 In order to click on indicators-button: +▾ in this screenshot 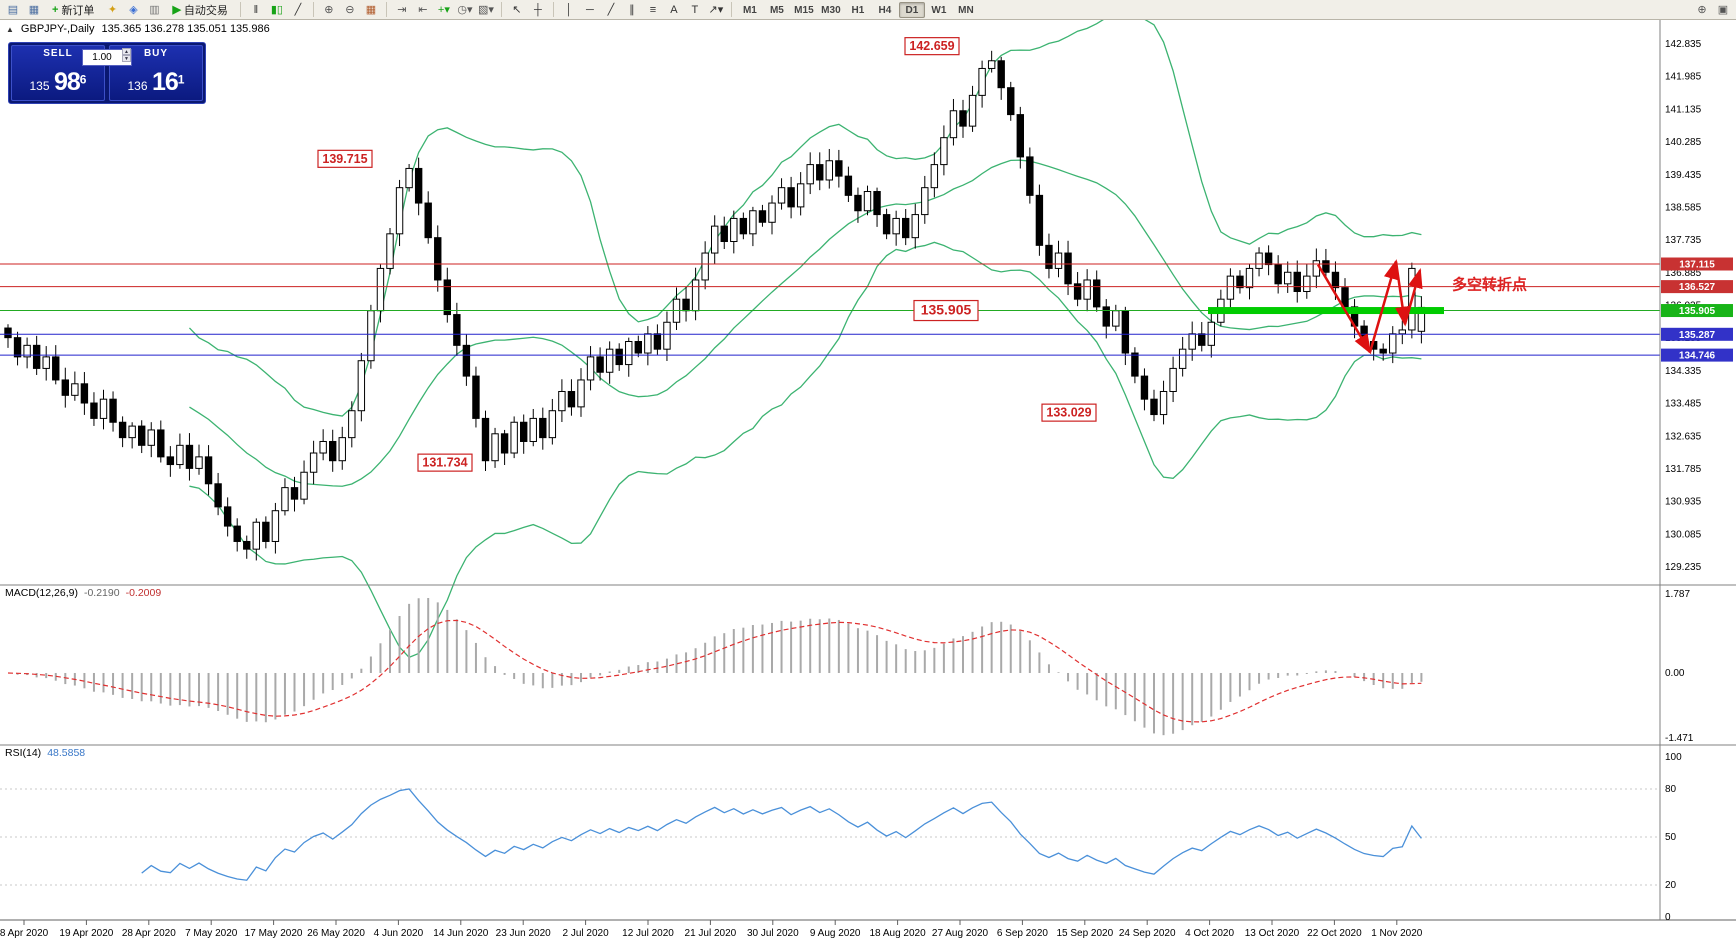, I will do `click(443, 9)`.